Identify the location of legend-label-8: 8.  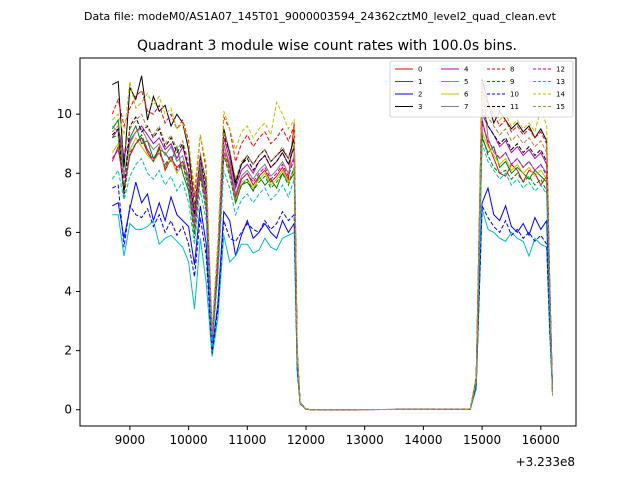
(512, 70).